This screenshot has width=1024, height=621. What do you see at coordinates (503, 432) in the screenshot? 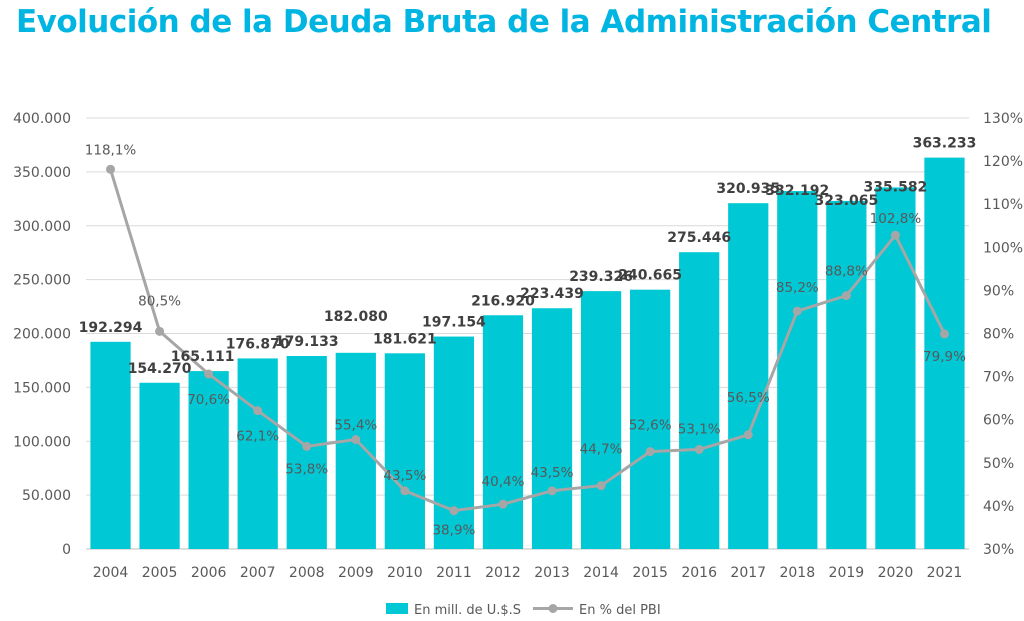
I see `bar-2012` at bounding box center [503, 432].